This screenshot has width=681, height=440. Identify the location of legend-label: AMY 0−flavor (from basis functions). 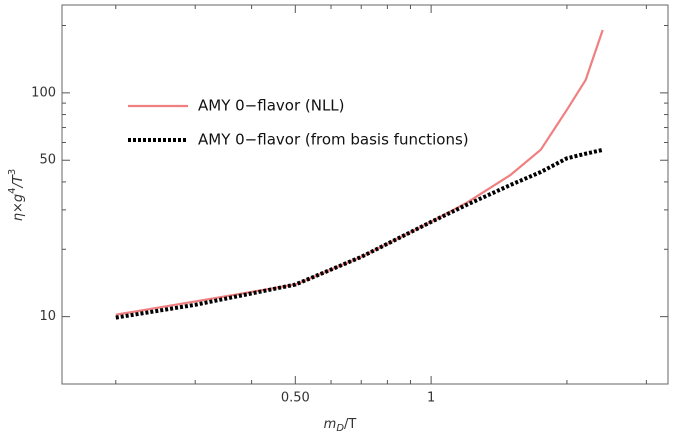
(333, 140).